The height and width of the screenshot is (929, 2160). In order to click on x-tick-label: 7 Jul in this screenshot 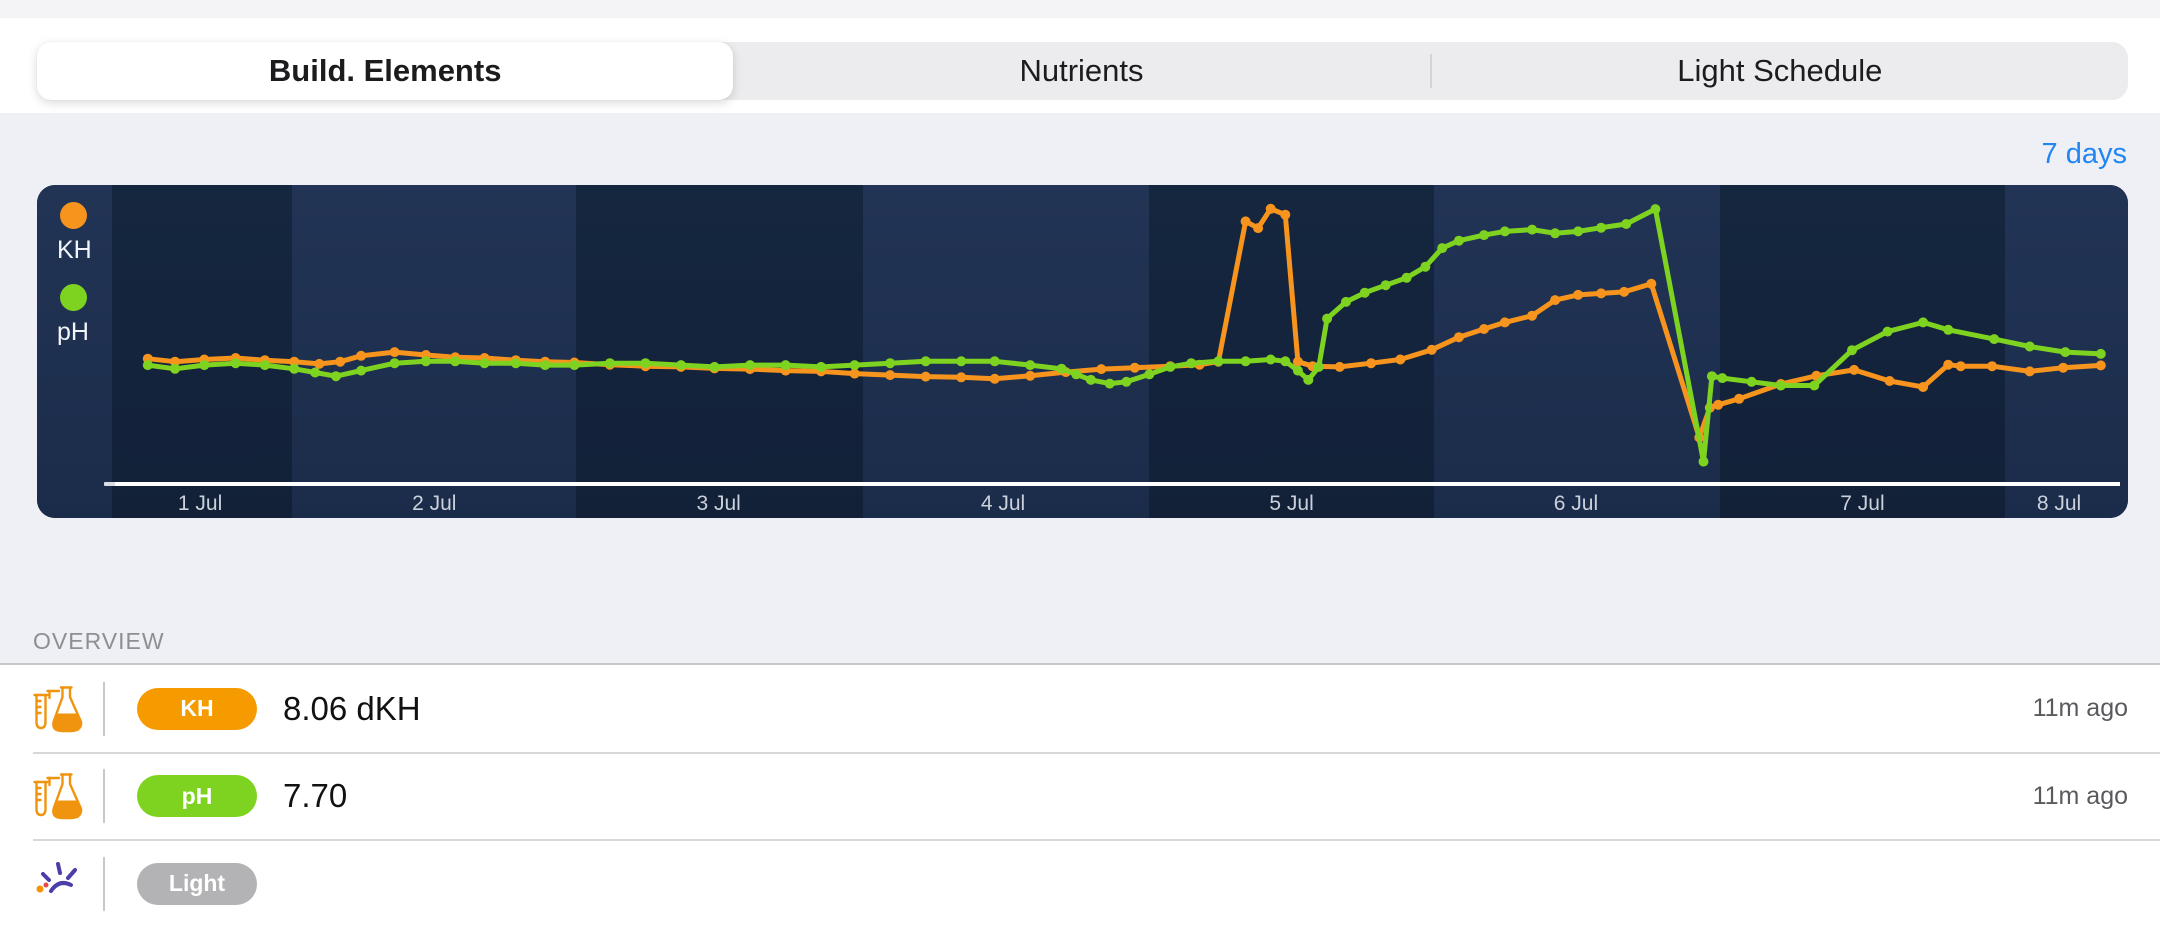, I will do `click(1862, 503)`.